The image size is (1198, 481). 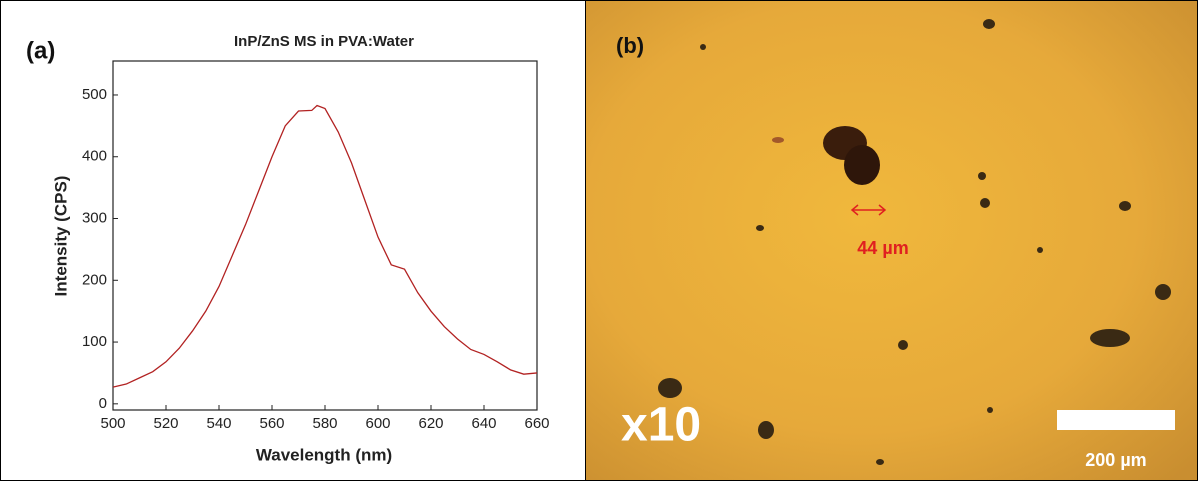 I want to click on measure-arrow, so click(x=868, y=210).